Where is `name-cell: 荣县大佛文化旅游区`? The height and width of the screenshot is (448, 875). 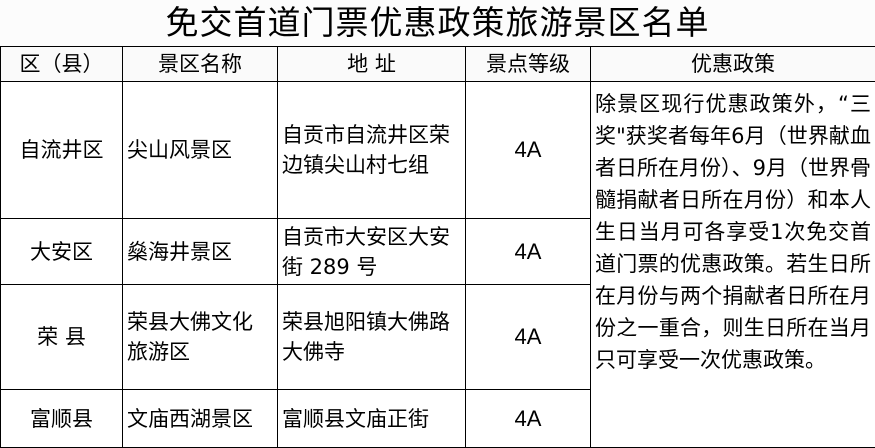
name-cell: 荣县大佛文化旅游区 is located at coordinates (200, 337).